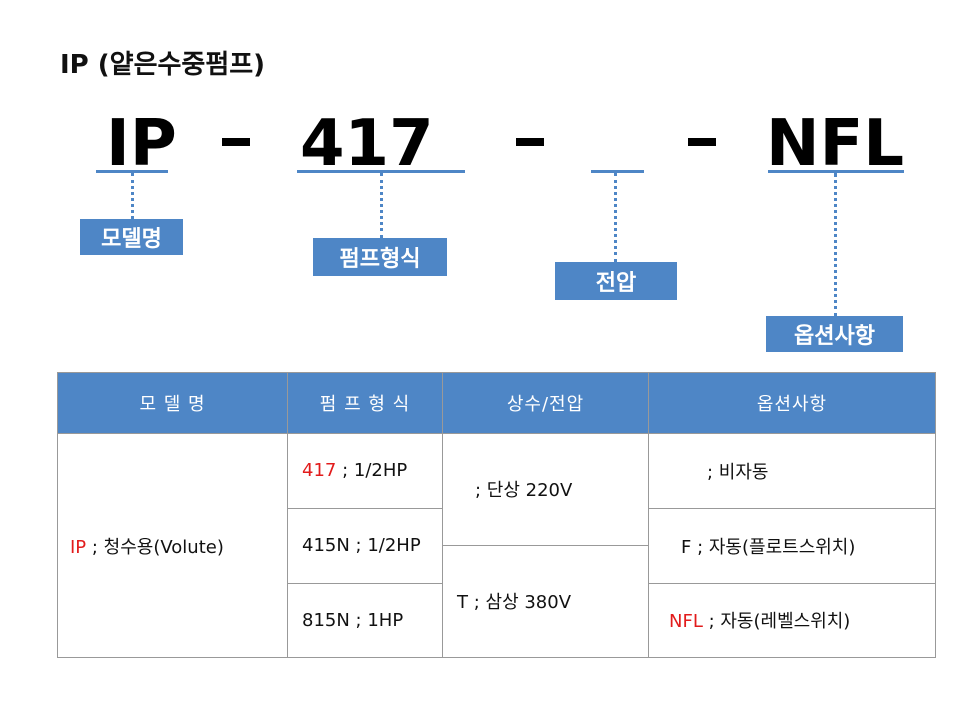  I want to click on option-code-3: NFL, so click(686, 622).